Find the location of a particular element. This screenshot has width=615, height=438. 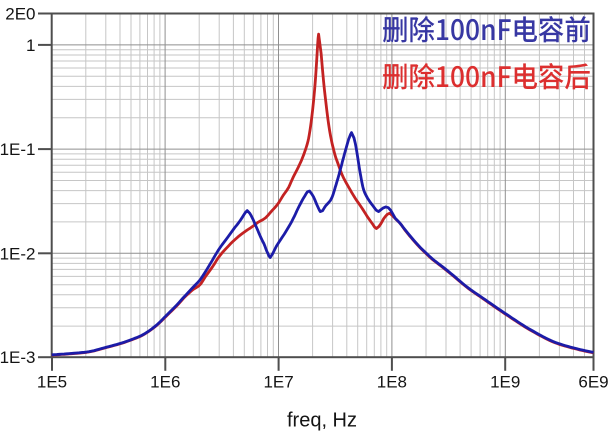

svg-text: 1E7 is located at coordinates (278, 382).